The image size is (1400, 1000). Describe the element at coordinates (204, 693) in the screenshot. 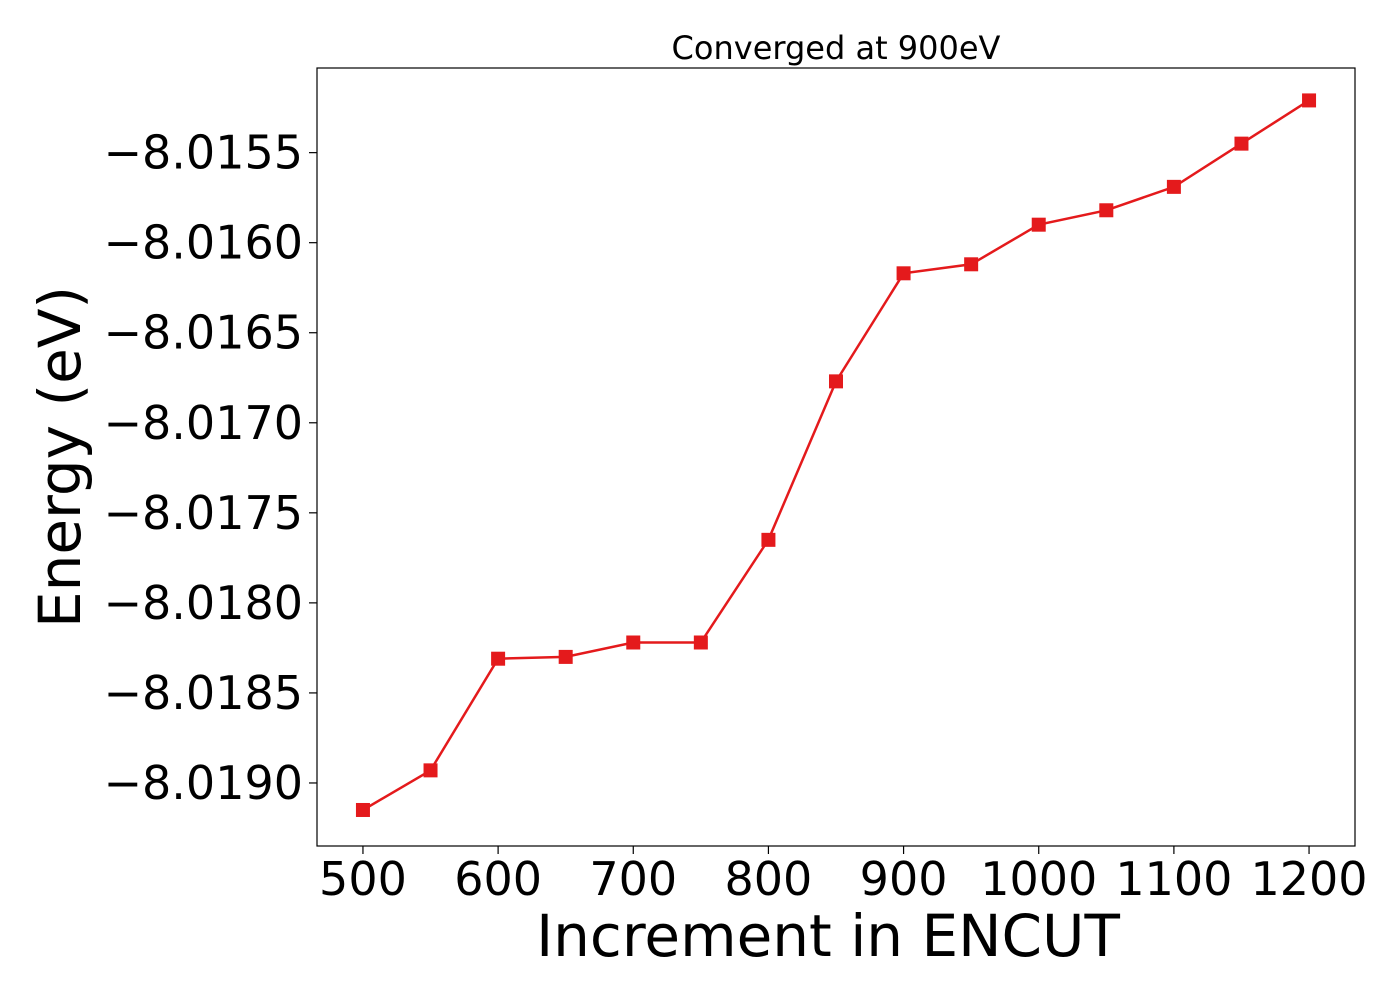

I see `y-tick-label: −8.0185` at that location.